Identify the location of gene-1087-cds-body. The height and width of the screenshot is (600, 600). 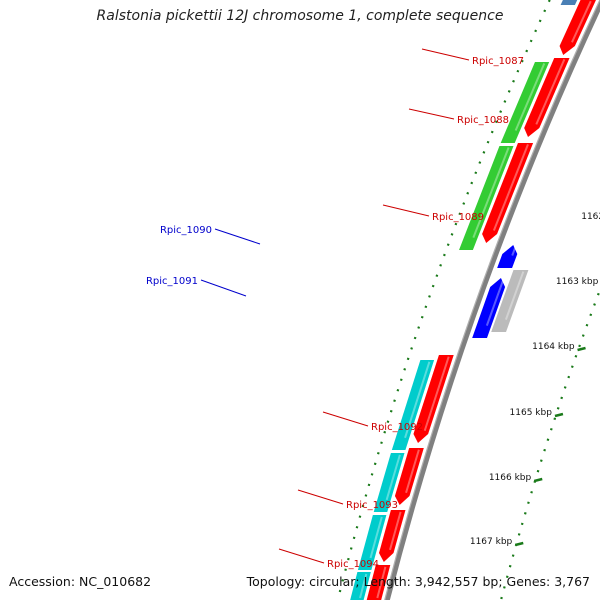
(577, 28).